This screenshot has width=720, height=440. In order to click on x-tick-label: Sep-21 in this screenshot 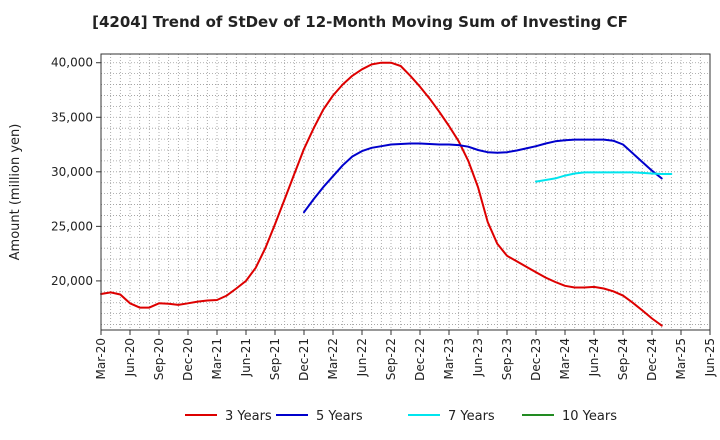, I will do `click(275, 359)`.